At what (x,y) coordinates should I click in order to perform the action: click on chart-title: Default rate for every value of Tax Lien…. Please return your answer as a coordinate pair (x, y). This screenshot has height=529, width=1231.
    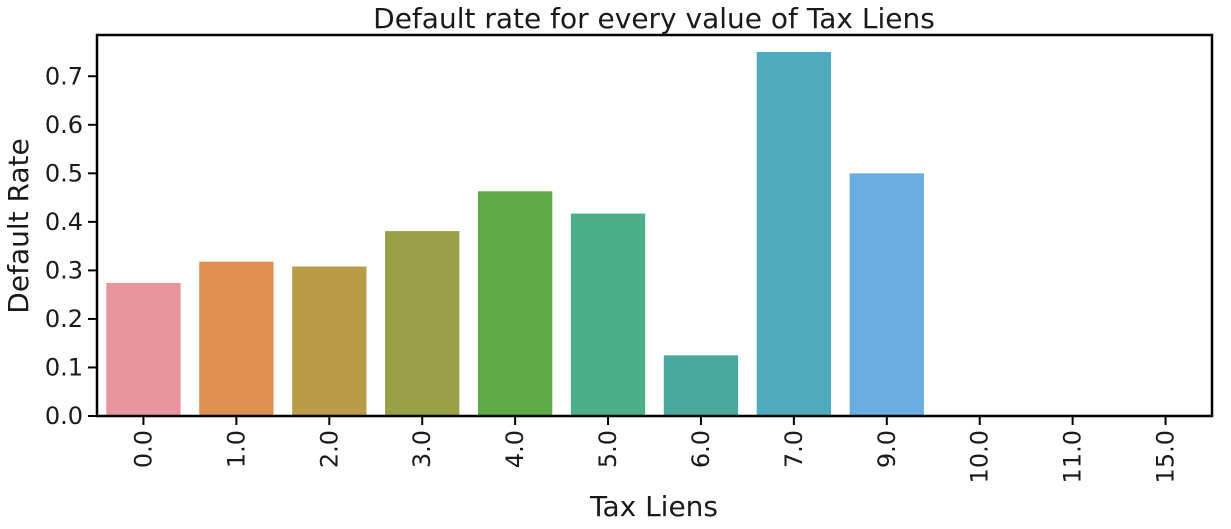
    Looking at the image, I should click on (654, 18).